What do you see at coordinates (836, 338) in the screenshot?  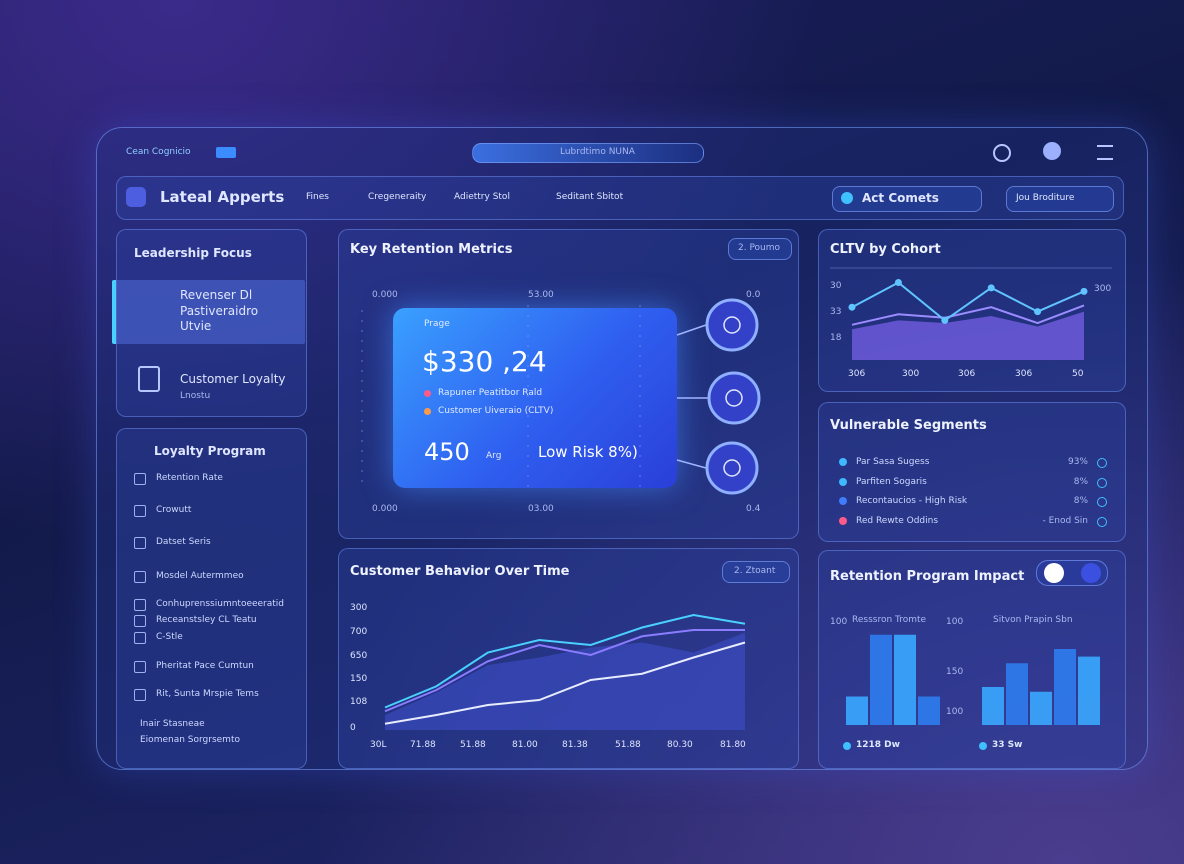 I see `y-tick-label: 18` at bounding box center [836, 338].